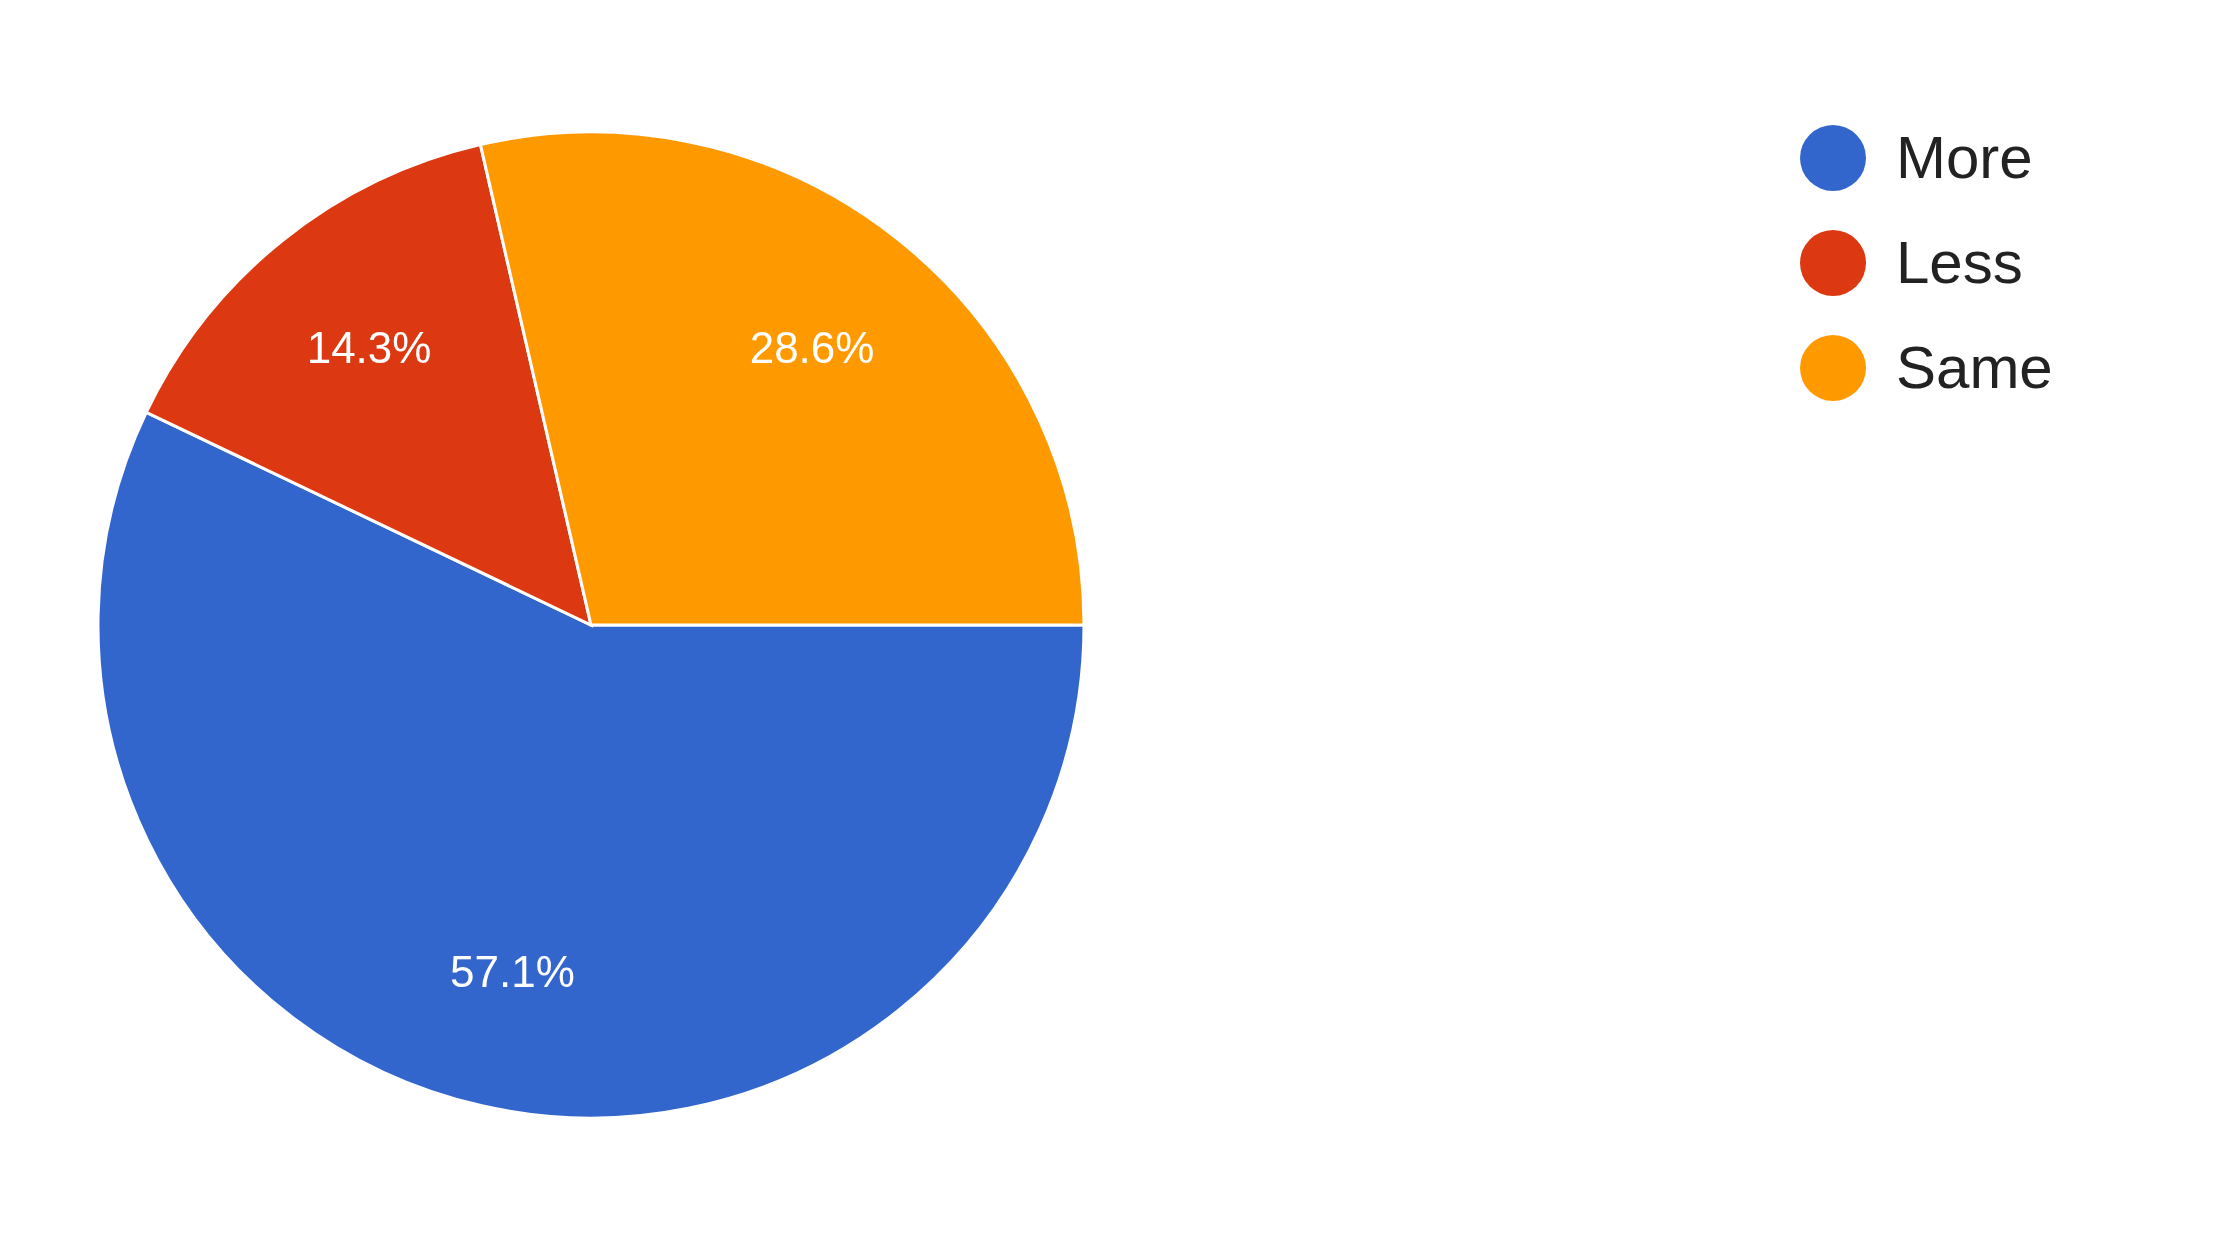 The width and height of the screenshot is (2240, 1260). What do you see at coordinates (512, 971) in the screenshot?
I see `data-label: 57.1%` at bounding box center [512, 971].